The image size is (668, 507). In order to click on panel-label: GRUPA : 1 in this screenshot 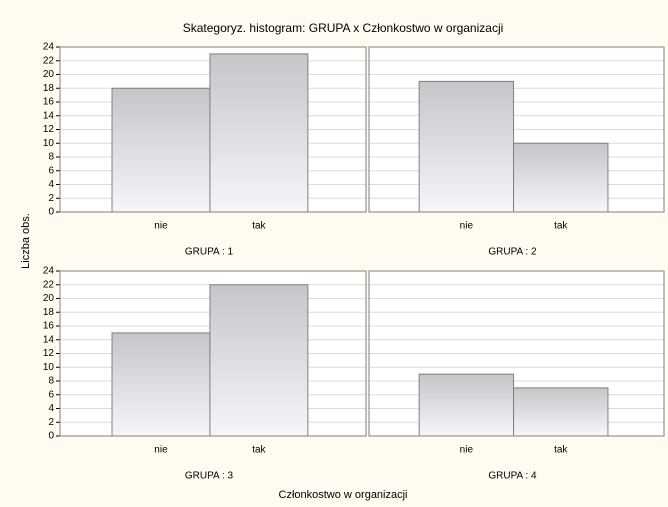, I will do `click(209, 252)`.